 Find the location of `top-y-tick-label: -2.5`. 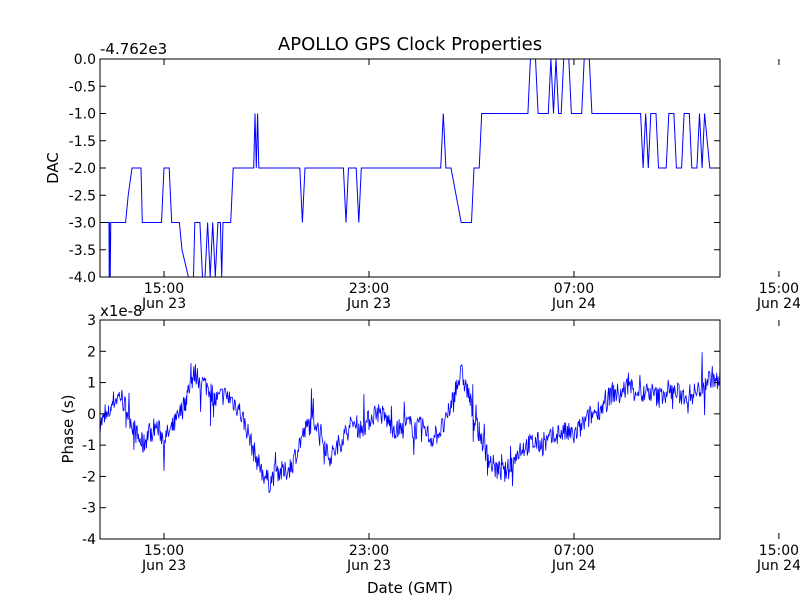

top-y-tick-label: -2.5 is located at coordinates (82, 196).